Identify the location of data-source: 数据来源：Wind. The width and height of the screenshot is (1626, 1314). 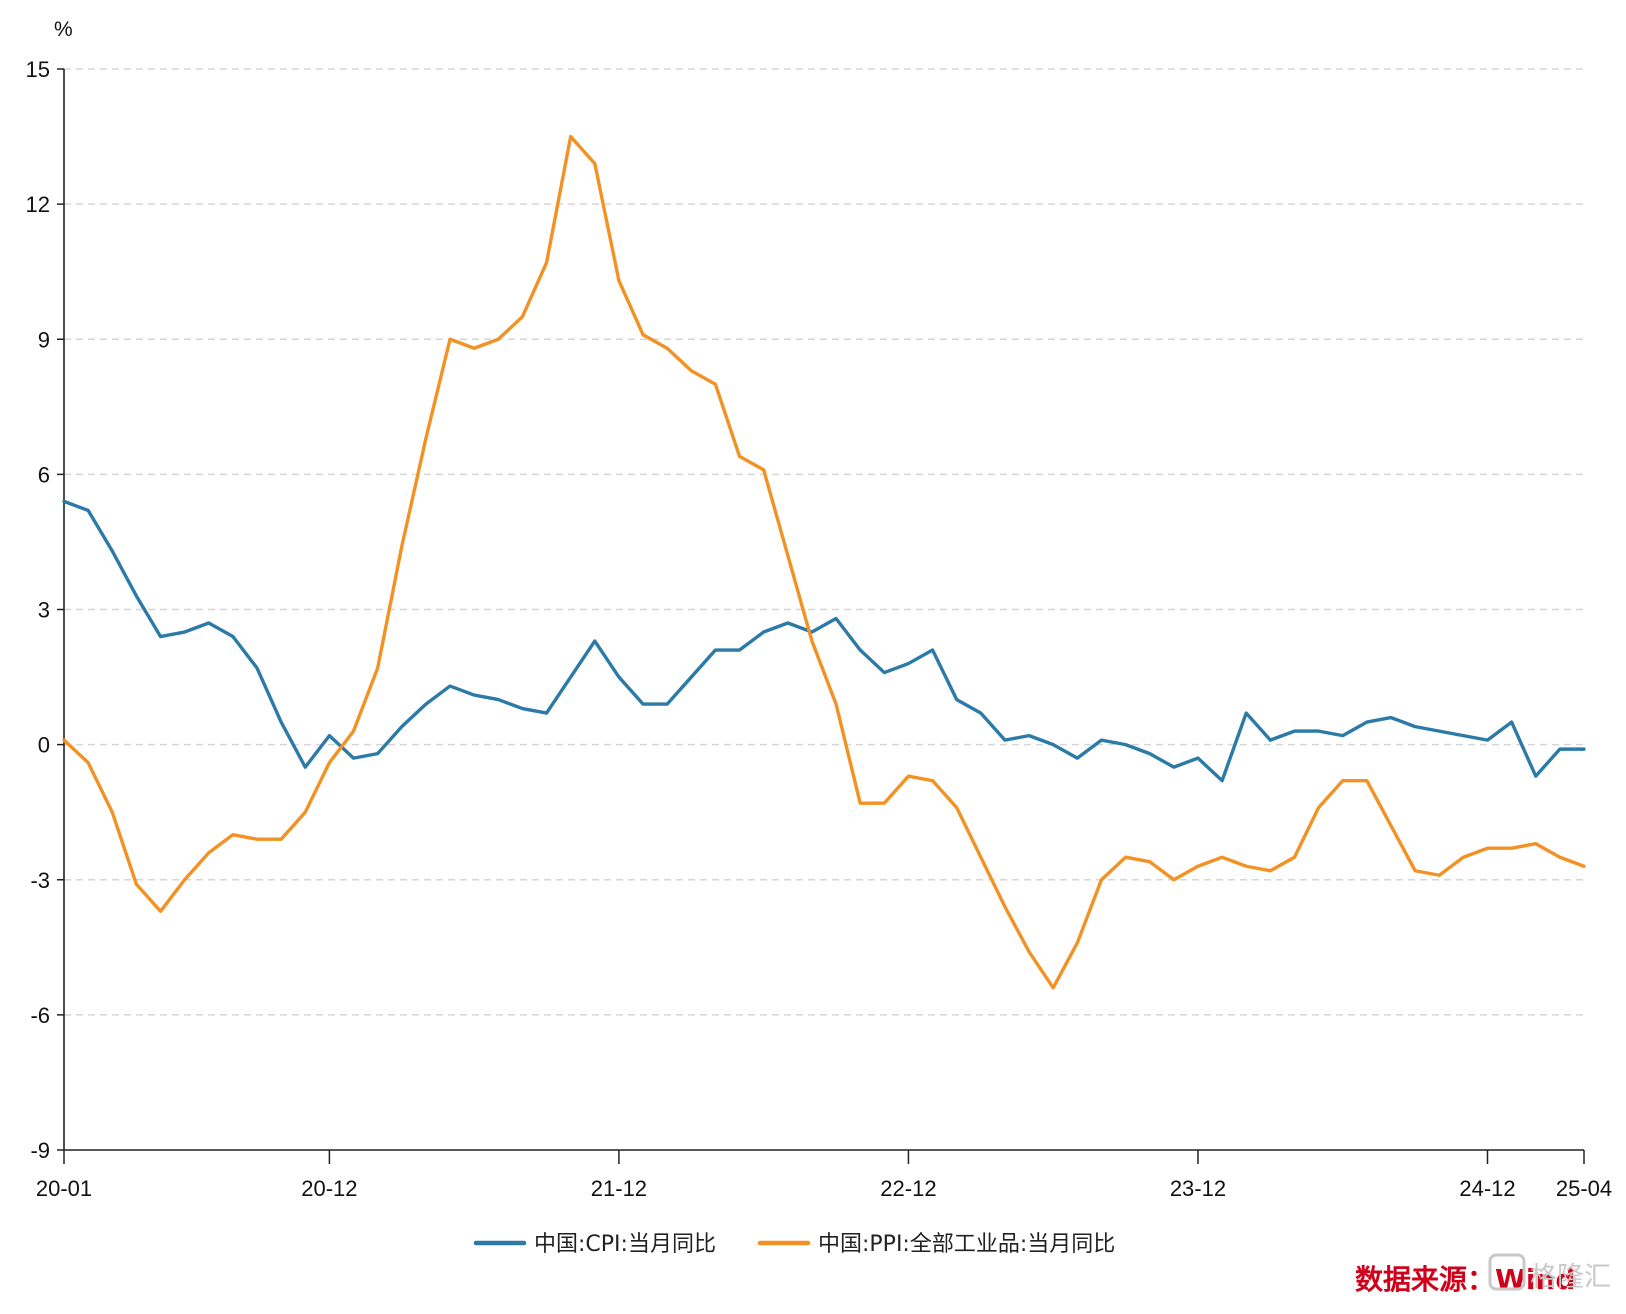
(1465, 1279).